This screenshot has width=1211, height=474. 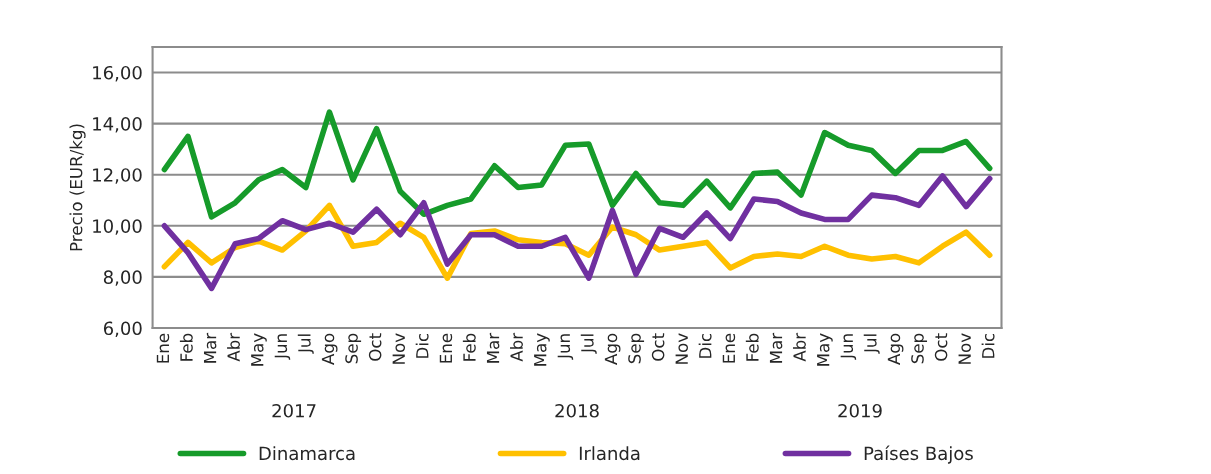 What do you see at coordinates (122, 278) in the screenshot?
I see `y-tick-label: 8,00` at bounding box center [122, 278].